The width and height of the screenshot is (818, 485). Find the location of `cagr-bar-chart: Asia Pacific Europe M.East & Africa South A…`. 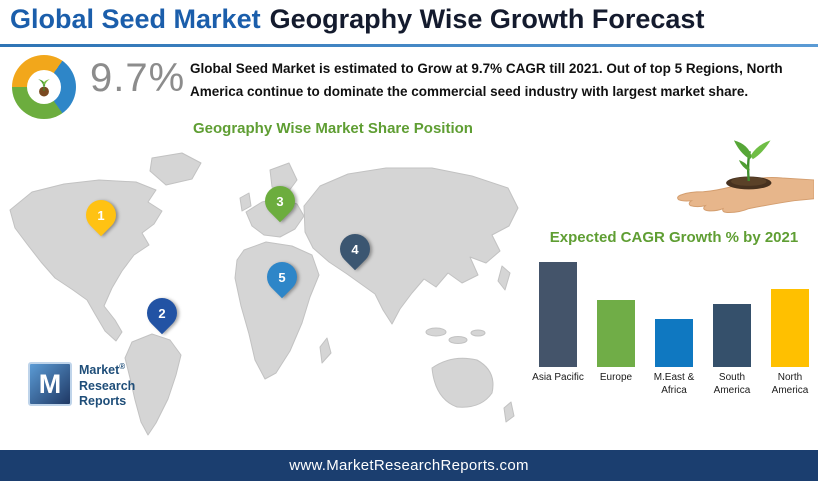

cagr-bar-chart: Asia Pacific Europe M.East & Africa South A… is located at coordinates (673, 330).